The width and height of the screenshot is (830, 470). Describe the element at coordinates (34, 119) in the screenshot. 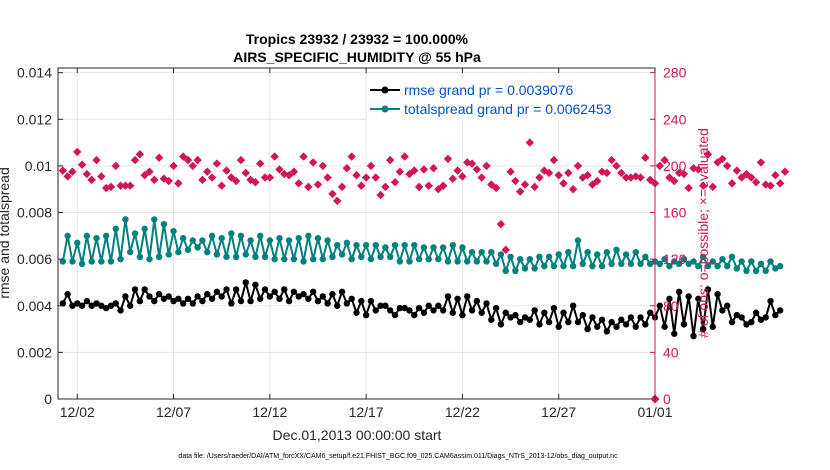

I see `y-left-tick-label: 0.012` at that location.